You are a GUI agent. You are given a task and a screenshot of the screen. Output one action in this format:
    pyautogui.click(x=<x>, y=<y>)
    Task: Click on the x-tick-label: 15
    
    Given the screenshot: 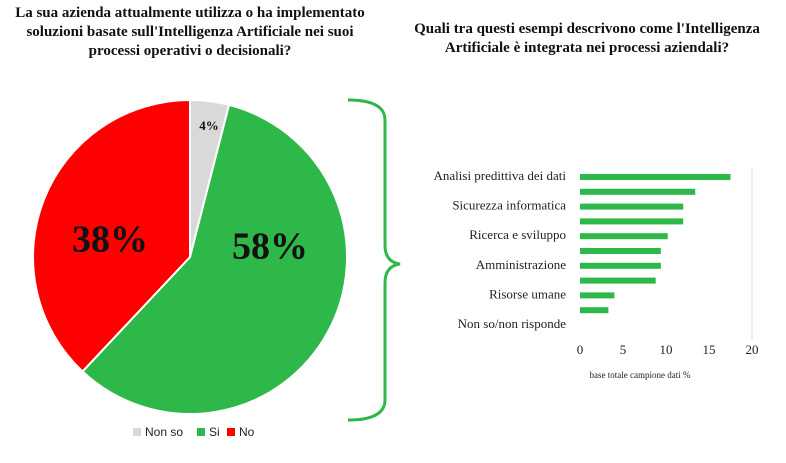 What is the action you would take?
    pyautogui.click(x=709, y=349)
    